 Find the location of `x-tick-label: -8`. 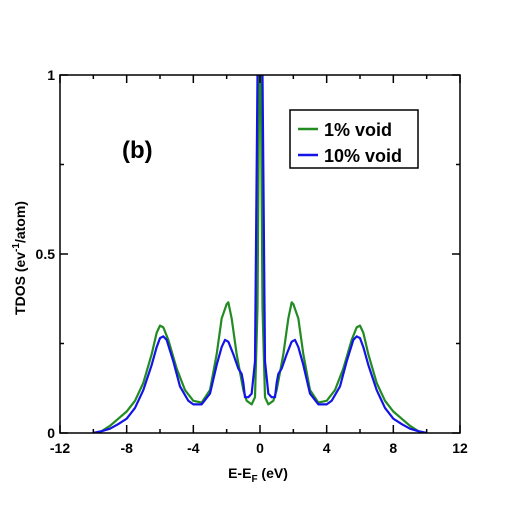

x-tick-label: -8 is located at coordinates (126, 448).